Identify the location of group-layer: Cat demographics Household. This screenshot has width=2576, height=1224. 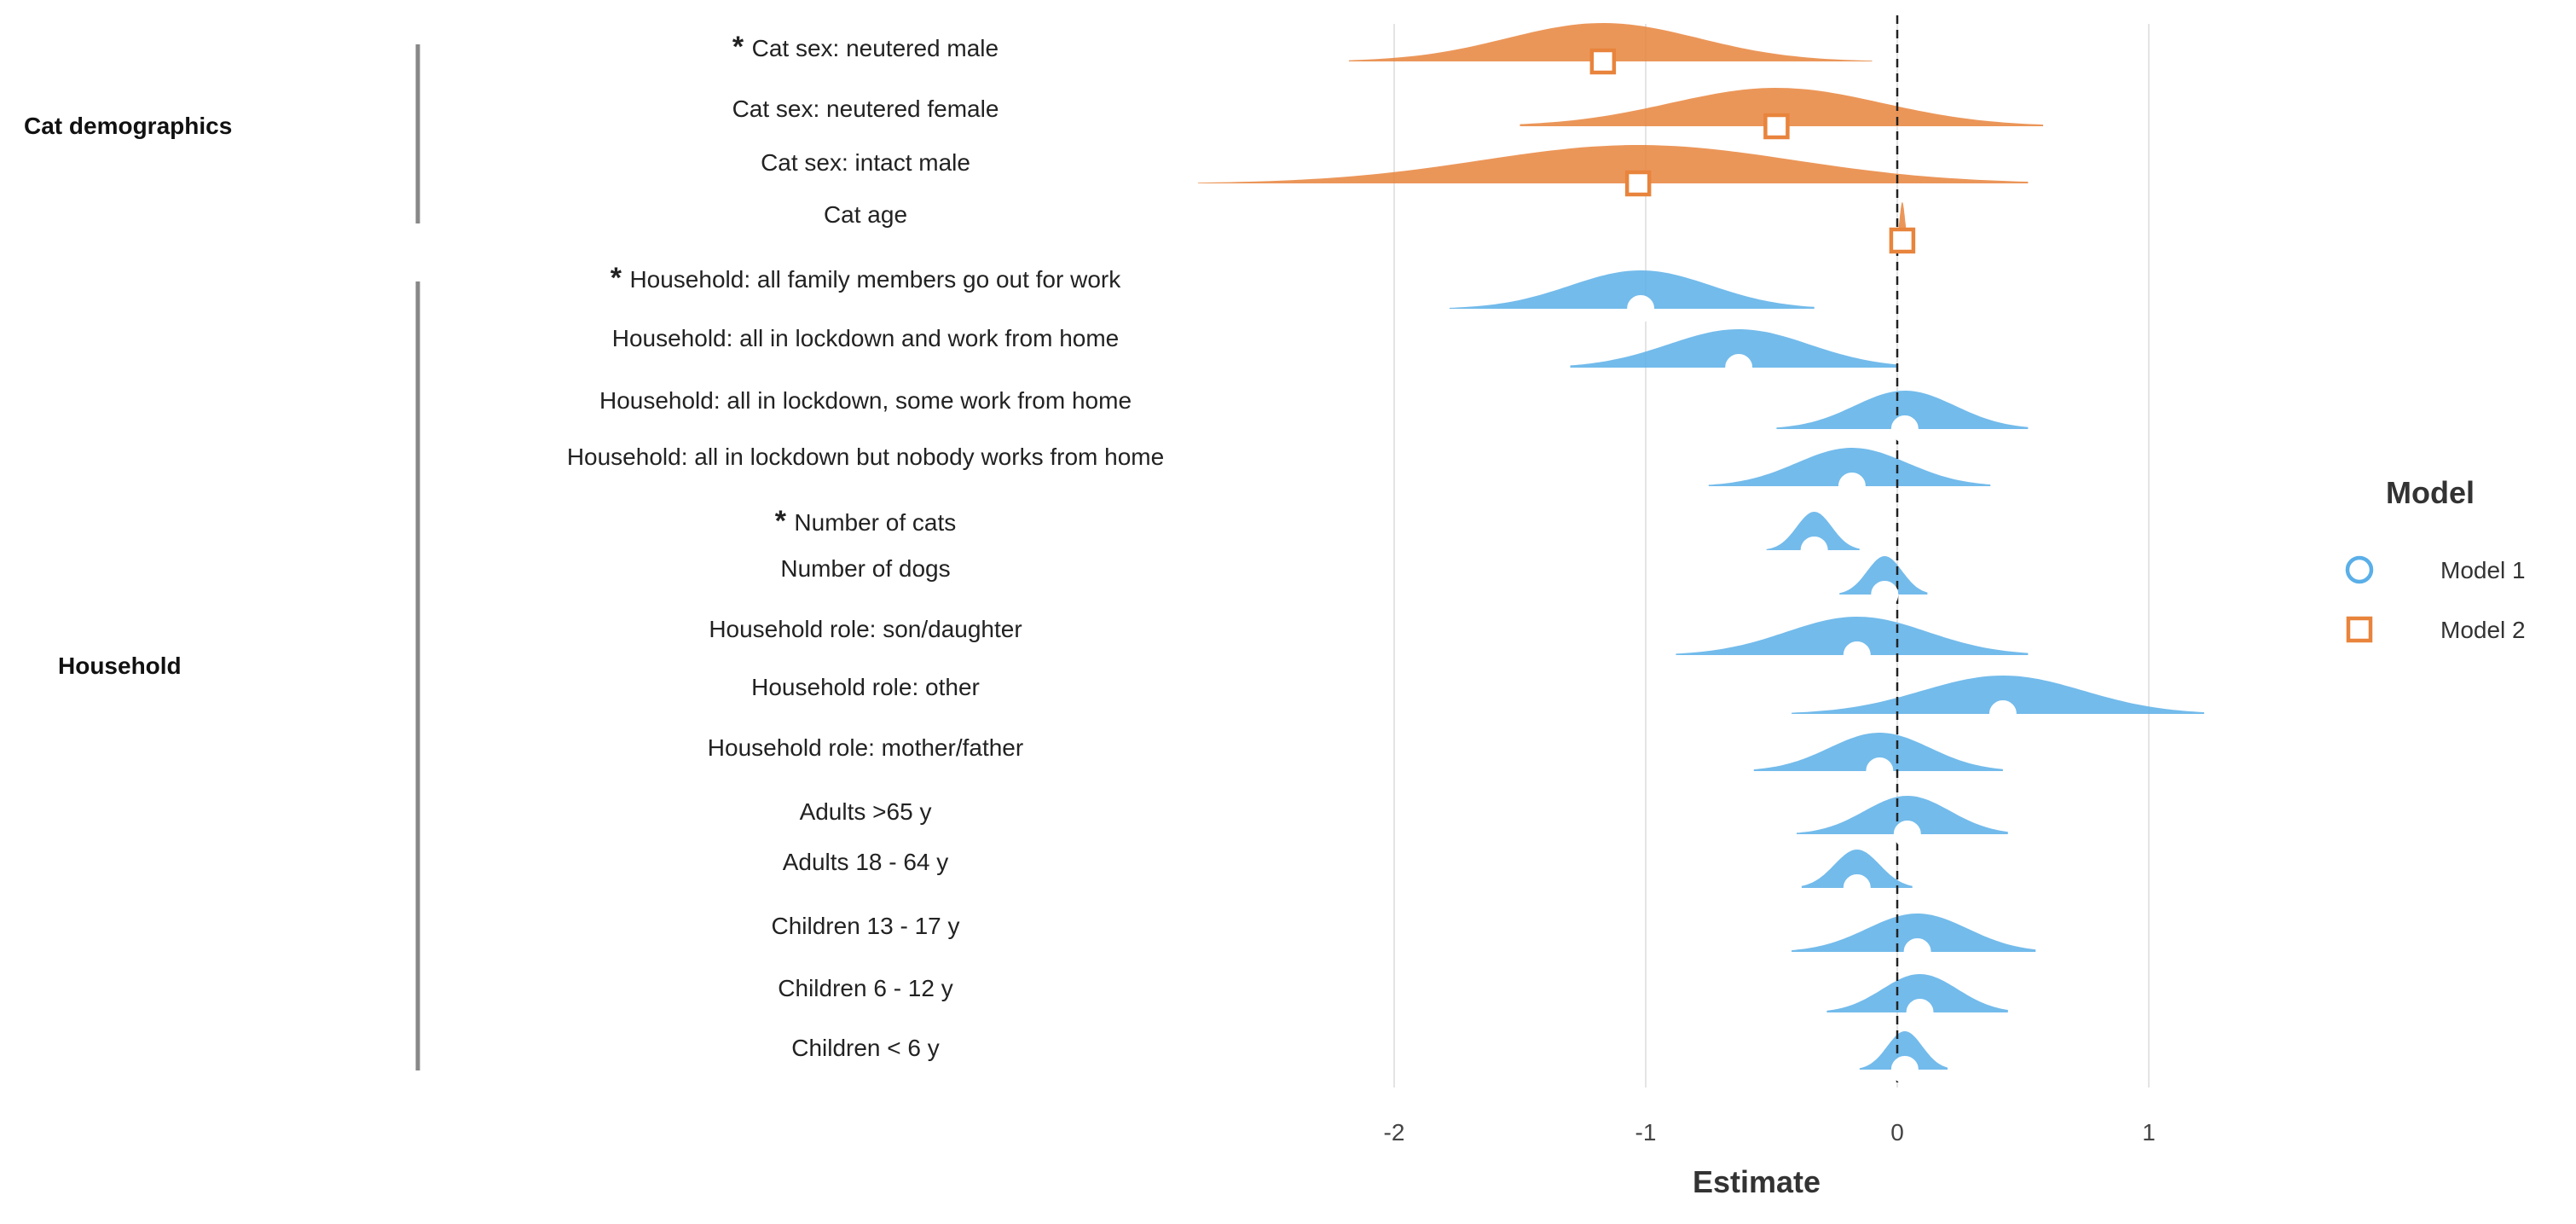
(222, 557).